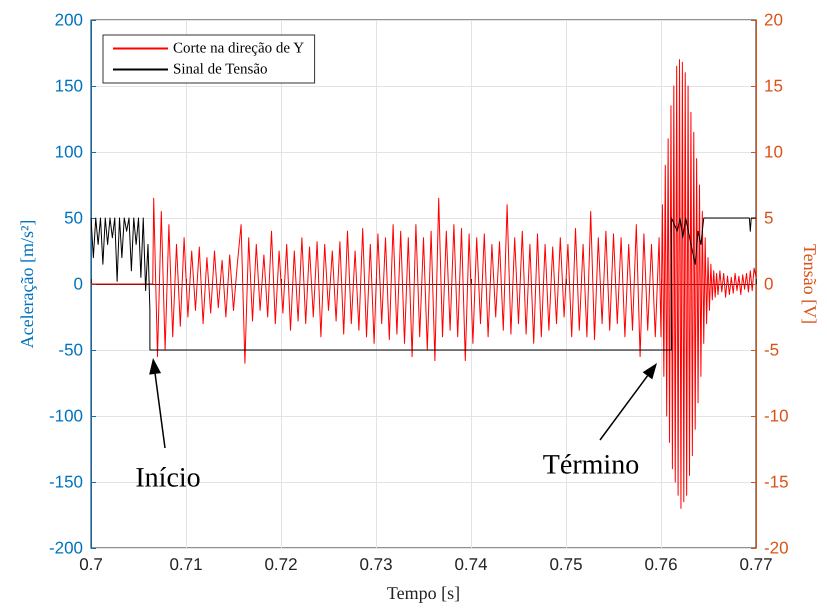  I want to click on x-tick-label: 0.75, so click(566, 564).